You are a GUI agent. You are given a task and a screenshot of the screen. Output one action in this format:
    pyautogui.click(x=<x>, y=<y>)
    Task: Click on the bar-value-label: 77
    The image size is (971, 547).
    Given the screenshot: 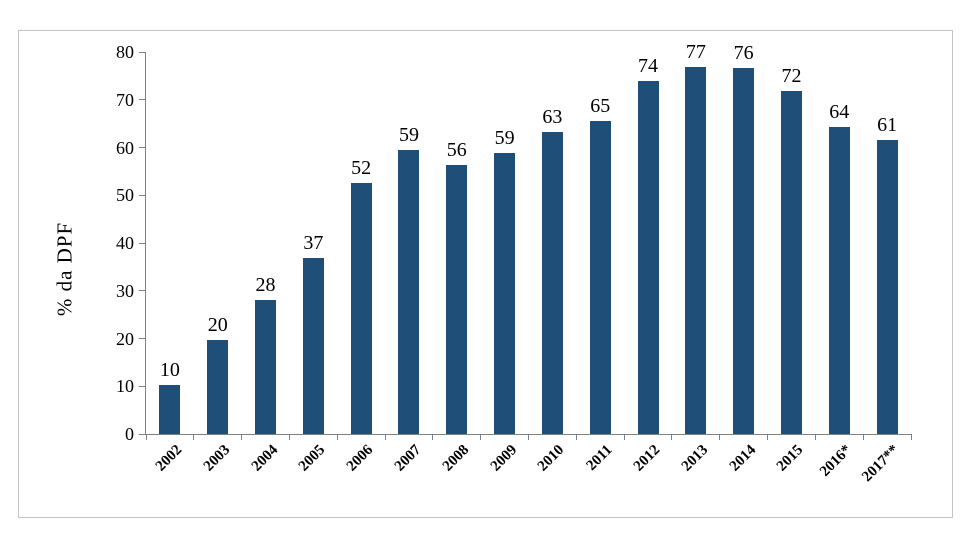 What is the action you would take?
    pyautogui.click(x=695, y=52)
    